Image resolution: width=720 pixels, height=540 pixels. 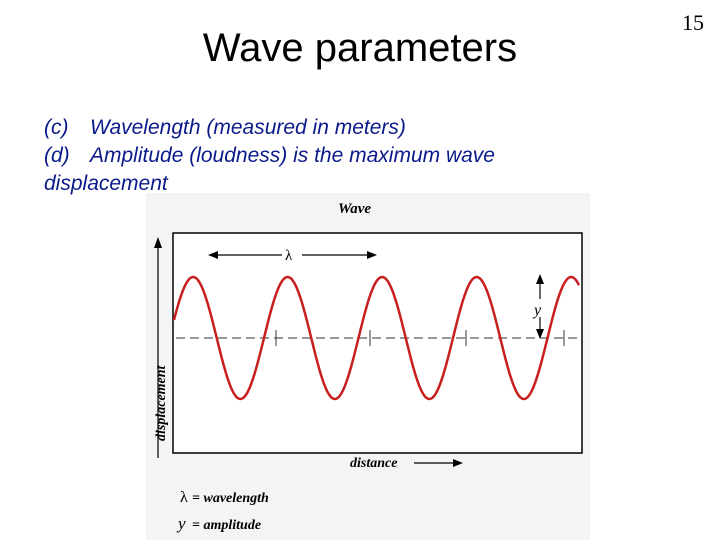 I want to click on legend-amplitude-text: = amplitude, so click(x=226, y=525).